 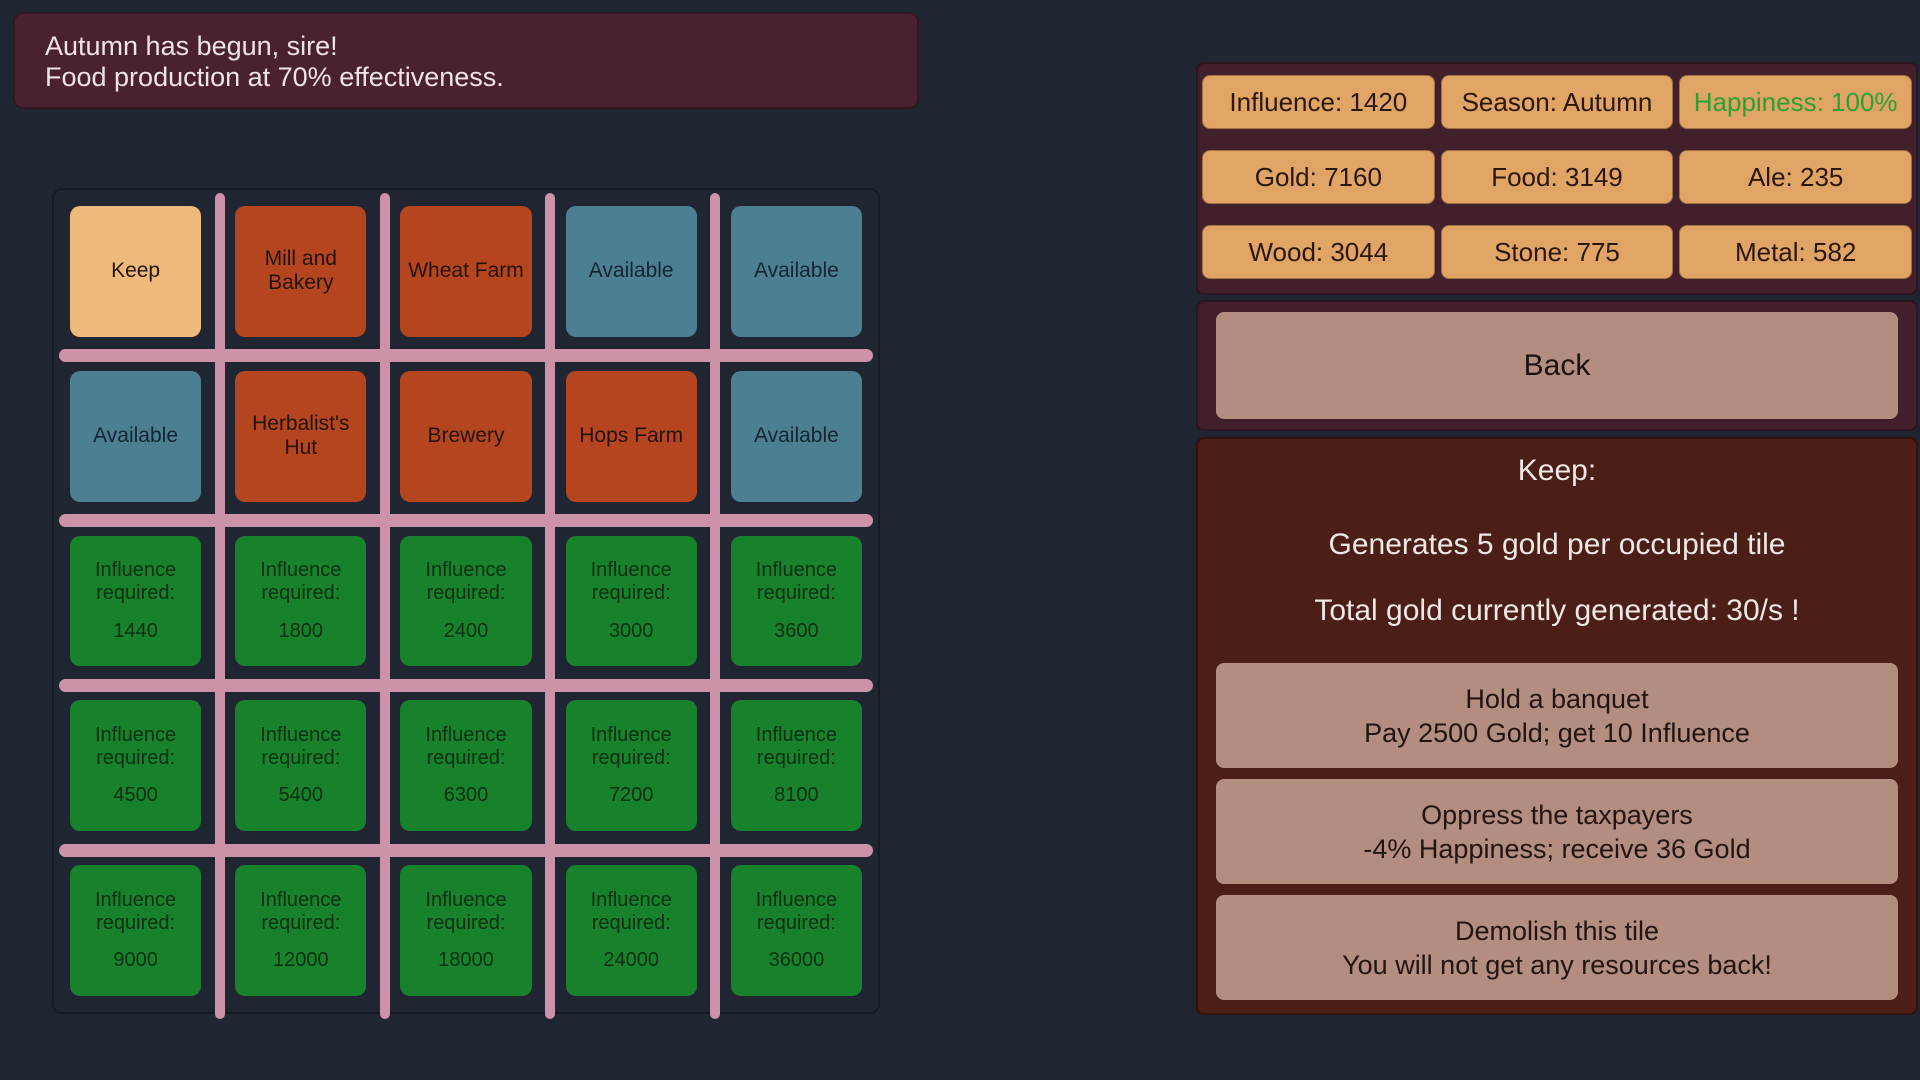 I want to click on tile-influence-cost: 2400, so click(x=466, y=630).